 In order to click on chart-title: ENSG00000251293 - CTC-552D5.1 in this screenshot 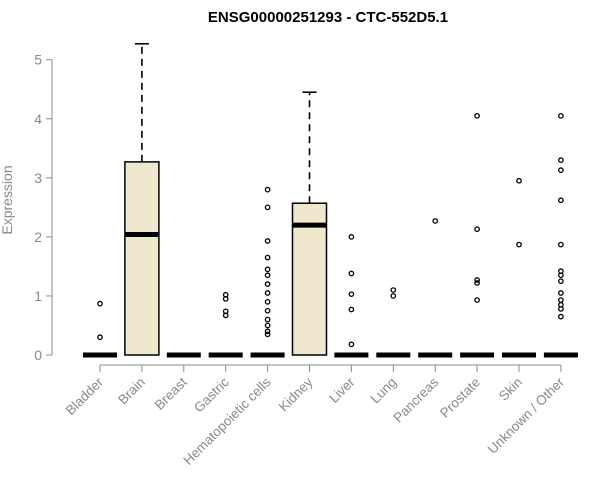, I will do `click(328, 17)`.